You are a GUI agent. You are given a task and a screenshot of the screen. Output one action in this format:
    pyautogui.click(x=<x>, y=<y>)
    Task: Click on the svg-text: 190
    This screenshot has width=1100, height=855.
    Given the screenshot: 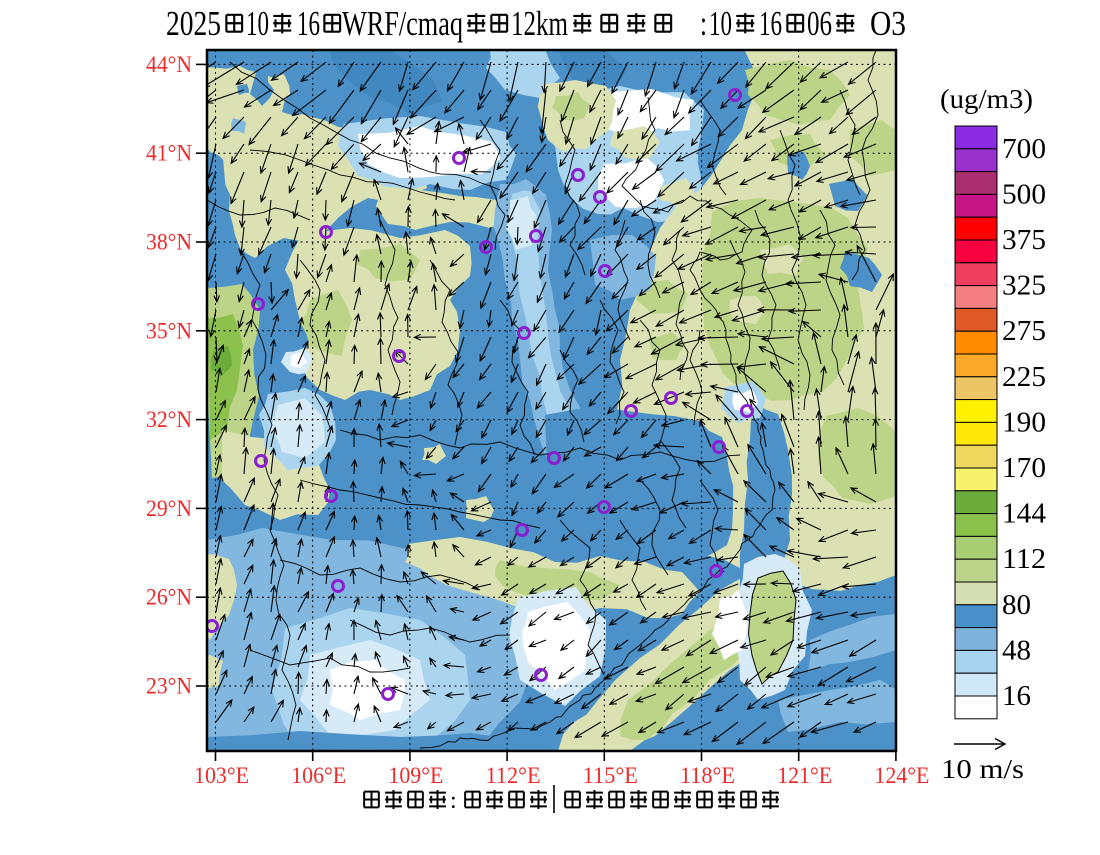 What is the action you would take?
    pyautogui.click(x=1024, y=422)
    